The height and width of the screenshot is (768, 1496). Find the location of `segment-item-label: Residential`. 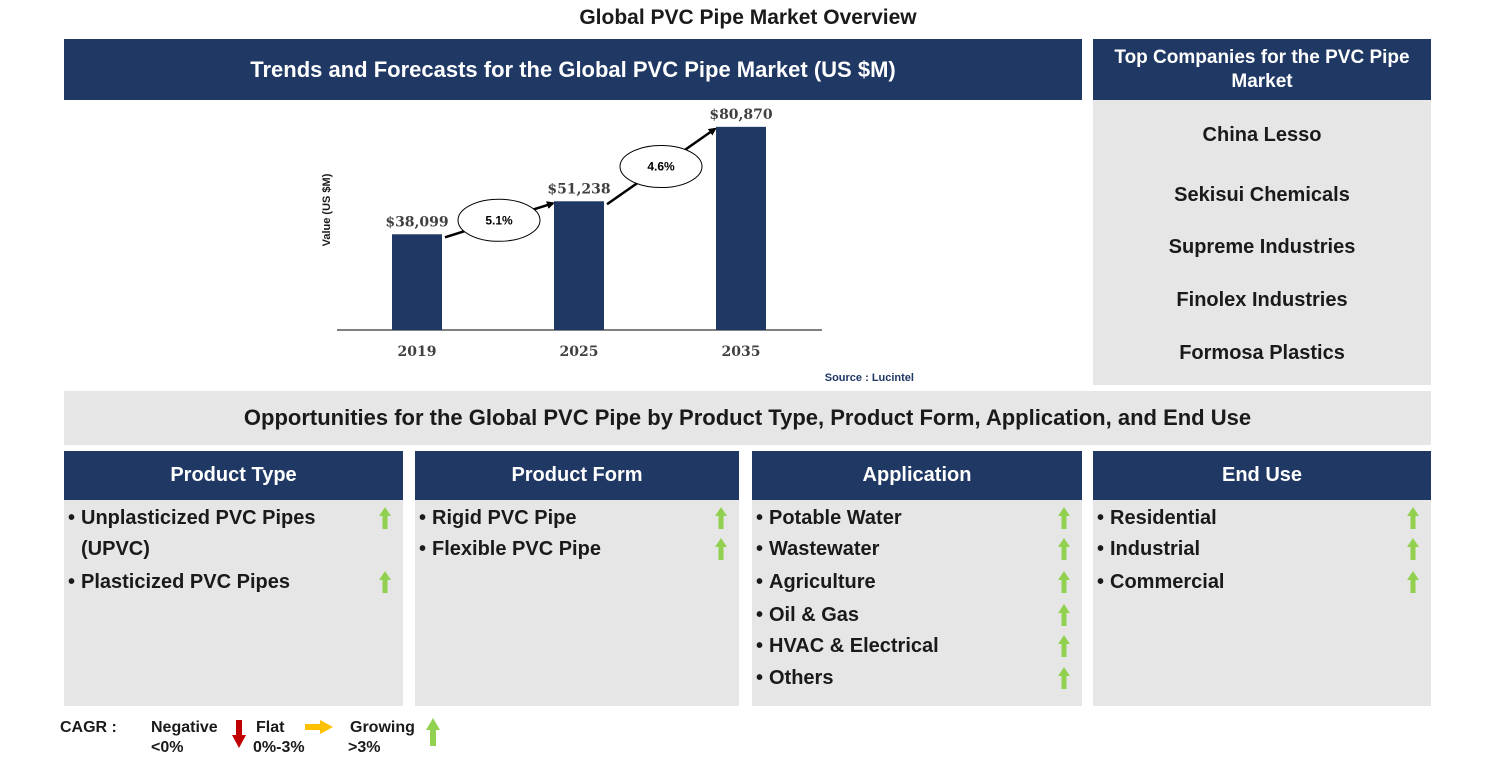

segment-item-label: Residential is located at coordinates (1163, 518).